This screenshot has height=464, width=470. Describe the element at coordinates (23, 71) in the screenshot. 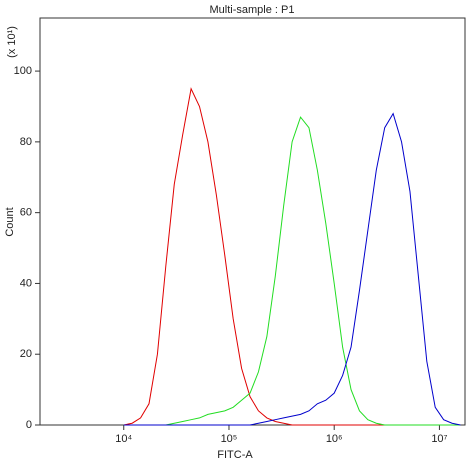

I see `y-tick-label: 100` at that location.